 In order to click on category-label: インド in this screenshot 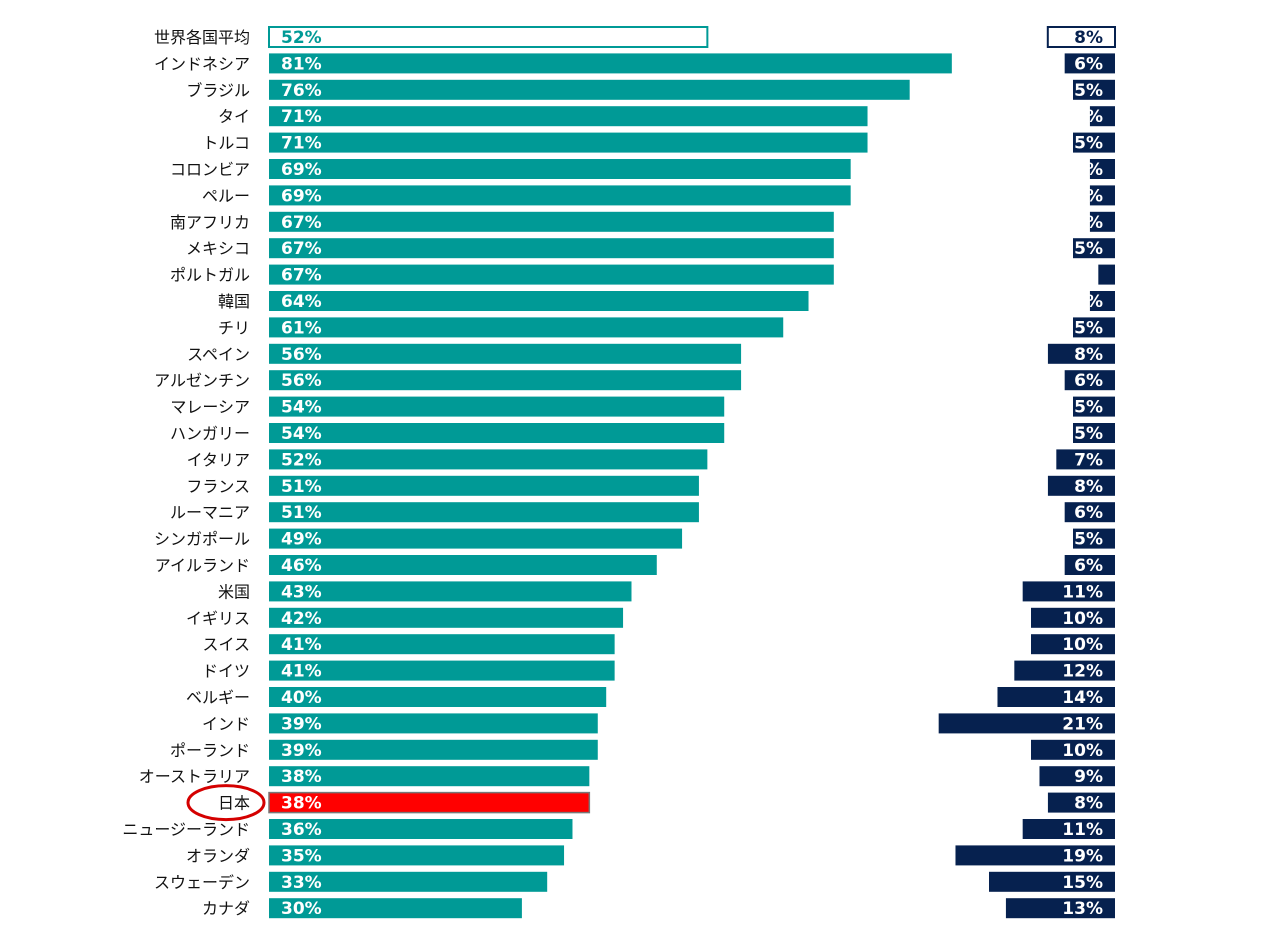, I will do `click(226, 723)`.